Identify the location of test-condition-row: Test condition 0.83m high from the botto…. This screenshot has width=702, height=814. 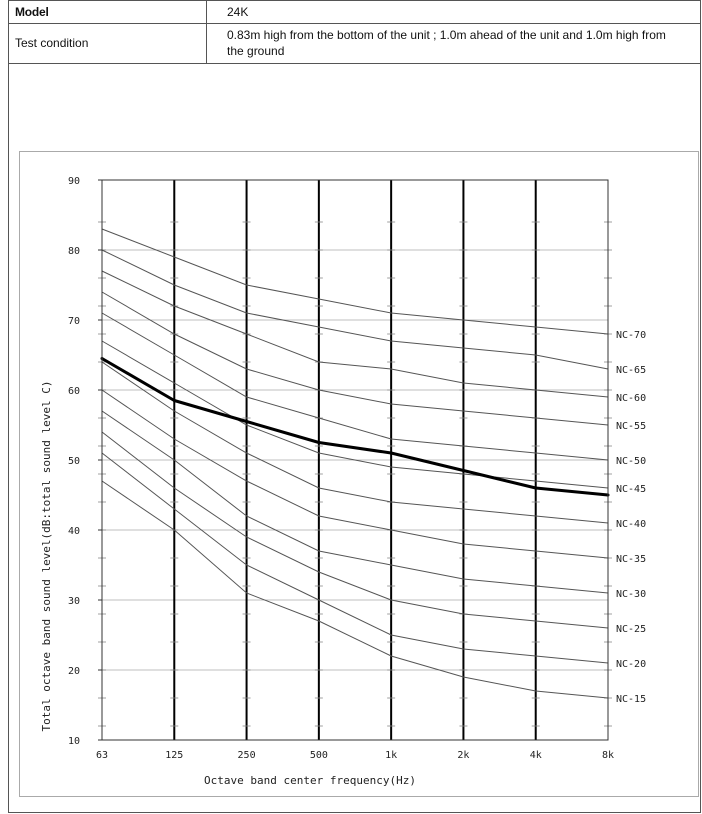
(354, 44).